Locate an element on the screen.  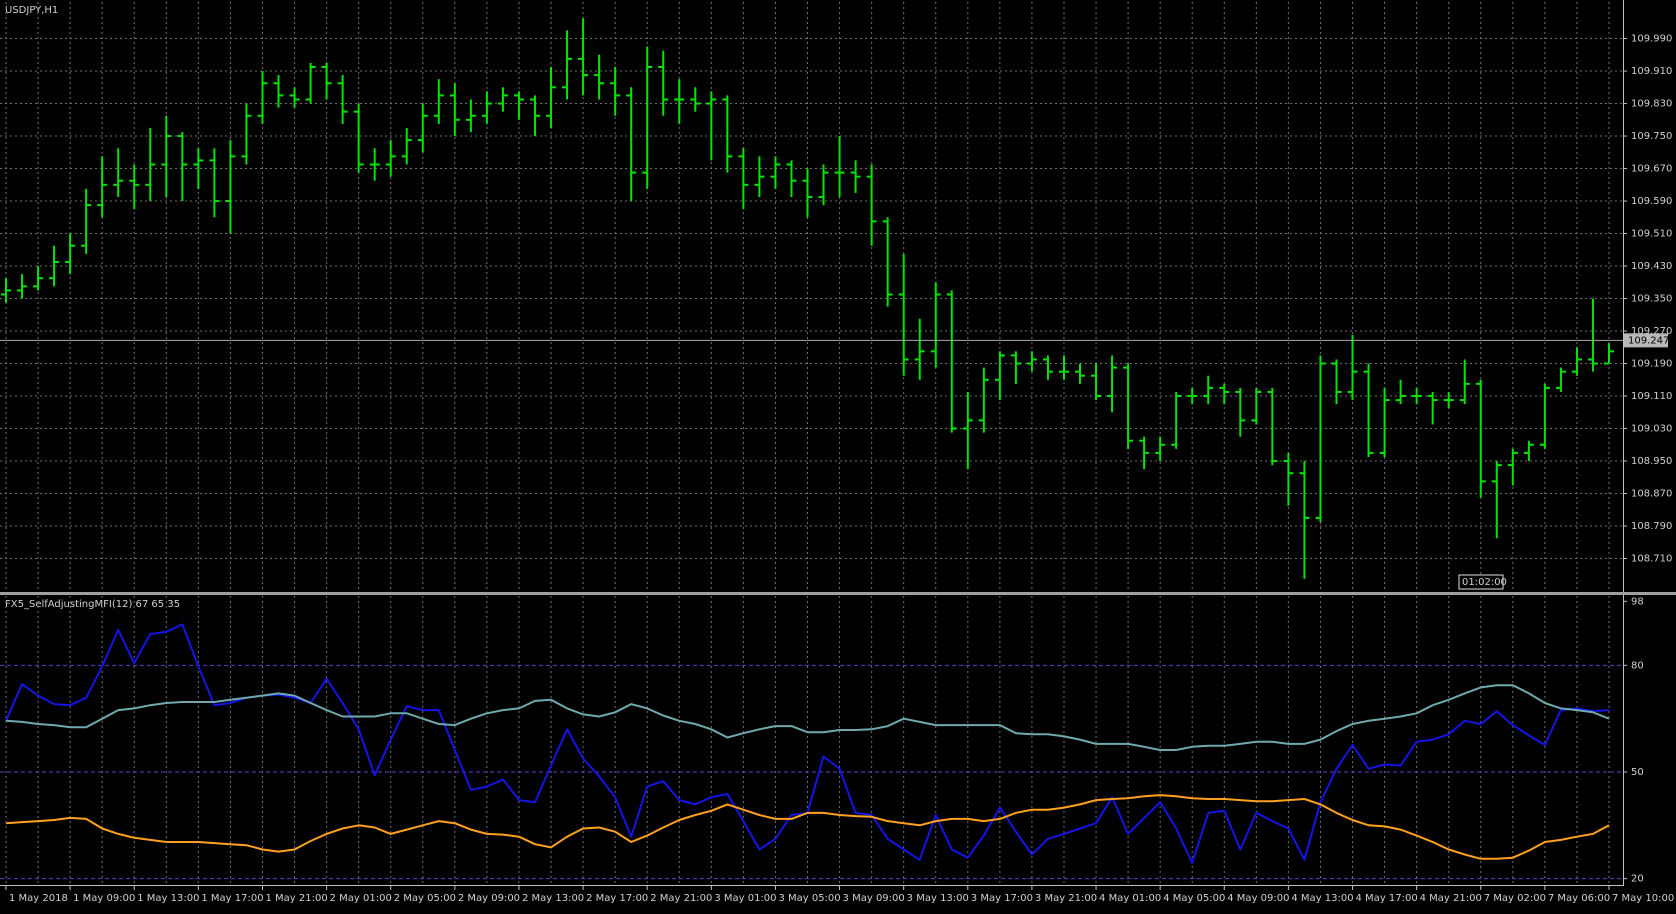
x-tick-label: 1 May 13:00 is located at coordinates (168, 898).